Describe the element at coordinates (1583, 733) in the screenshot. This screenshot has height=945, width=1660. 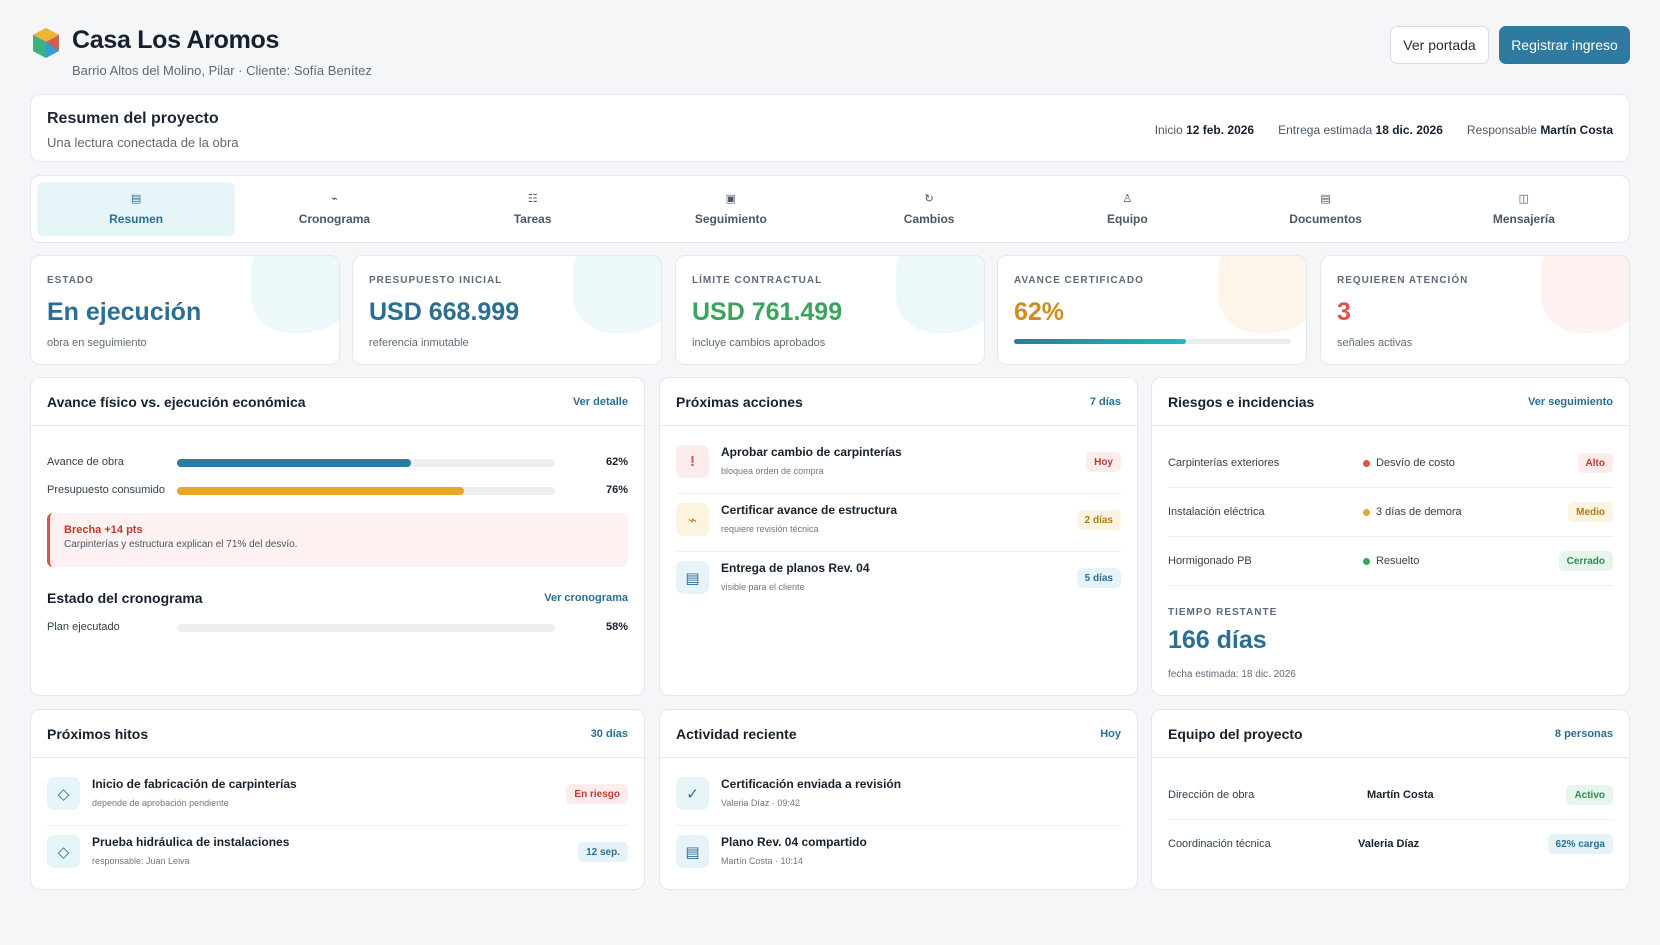
I see `equipo-count-link: 8 personas` at that location.